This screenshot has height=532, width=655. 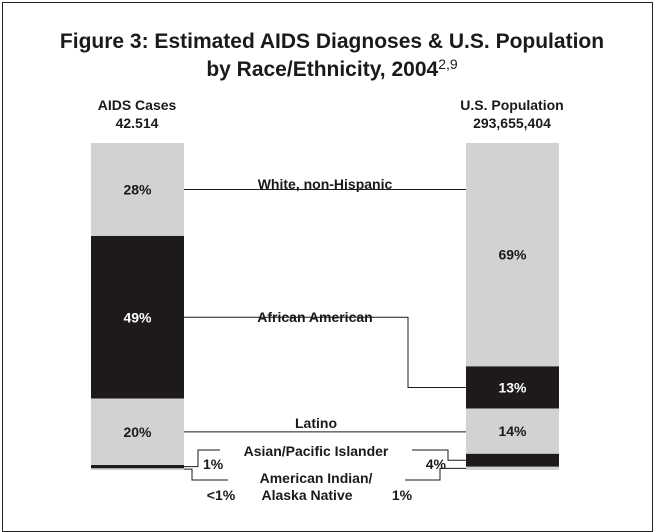 What do you see at coordinates (448, 64) in the screenshot?
I see `chart-title-superscript: 2,9` at bounding box center [448, 64].